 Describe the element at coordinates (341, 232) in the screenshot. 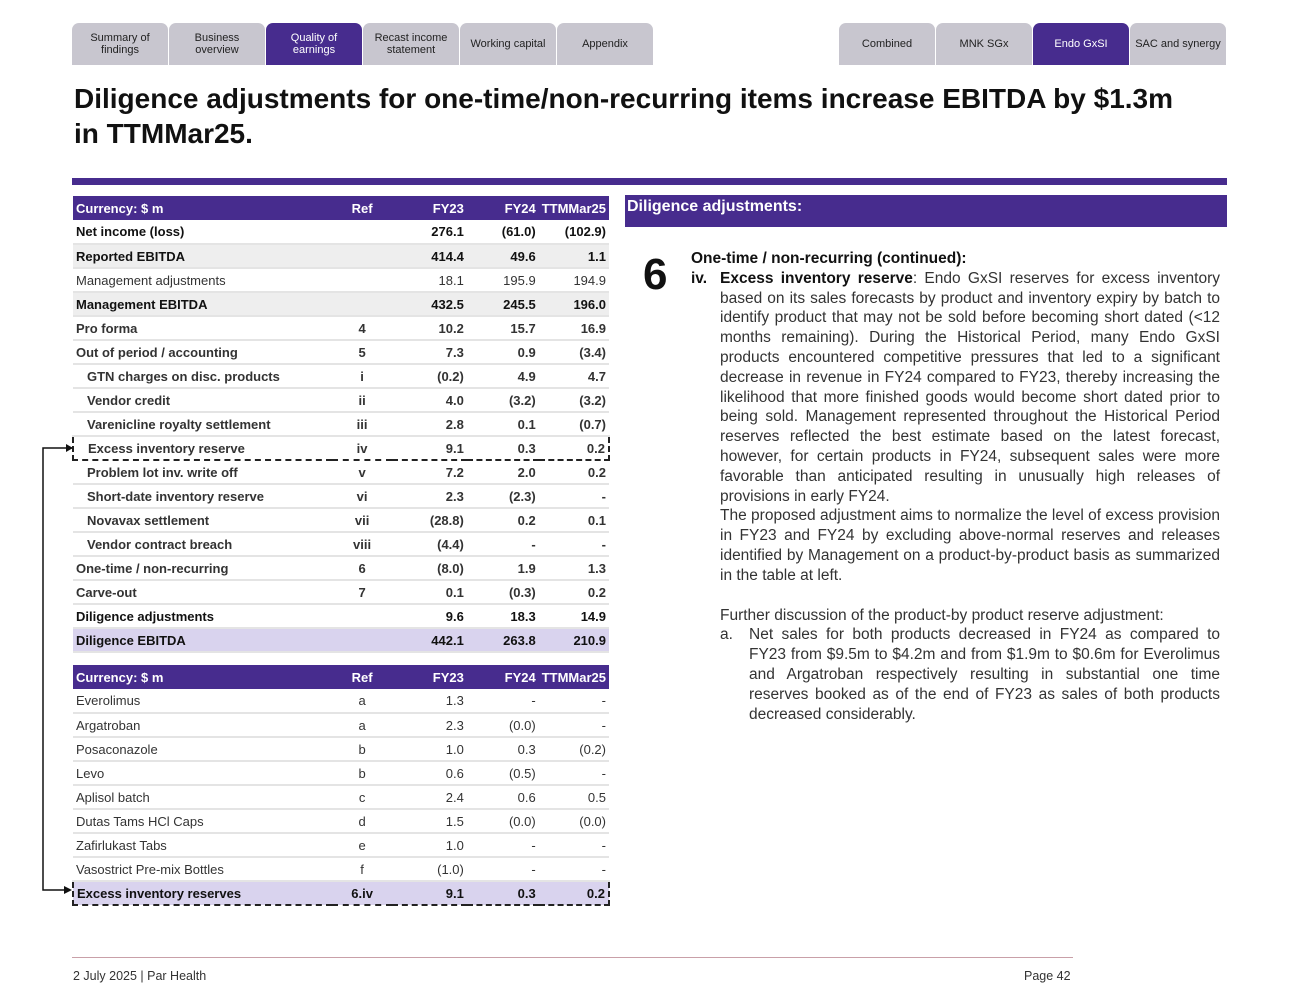

I see `table-row: Net income (loss) 276.1 (61.0) (102.9)` at that location.